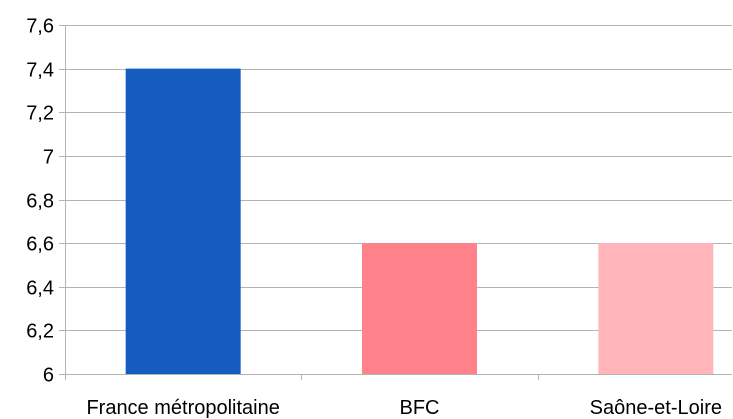 The image size is (733, 419). I want to click on x-category-label: France métropolitaine, so click(182, 408).